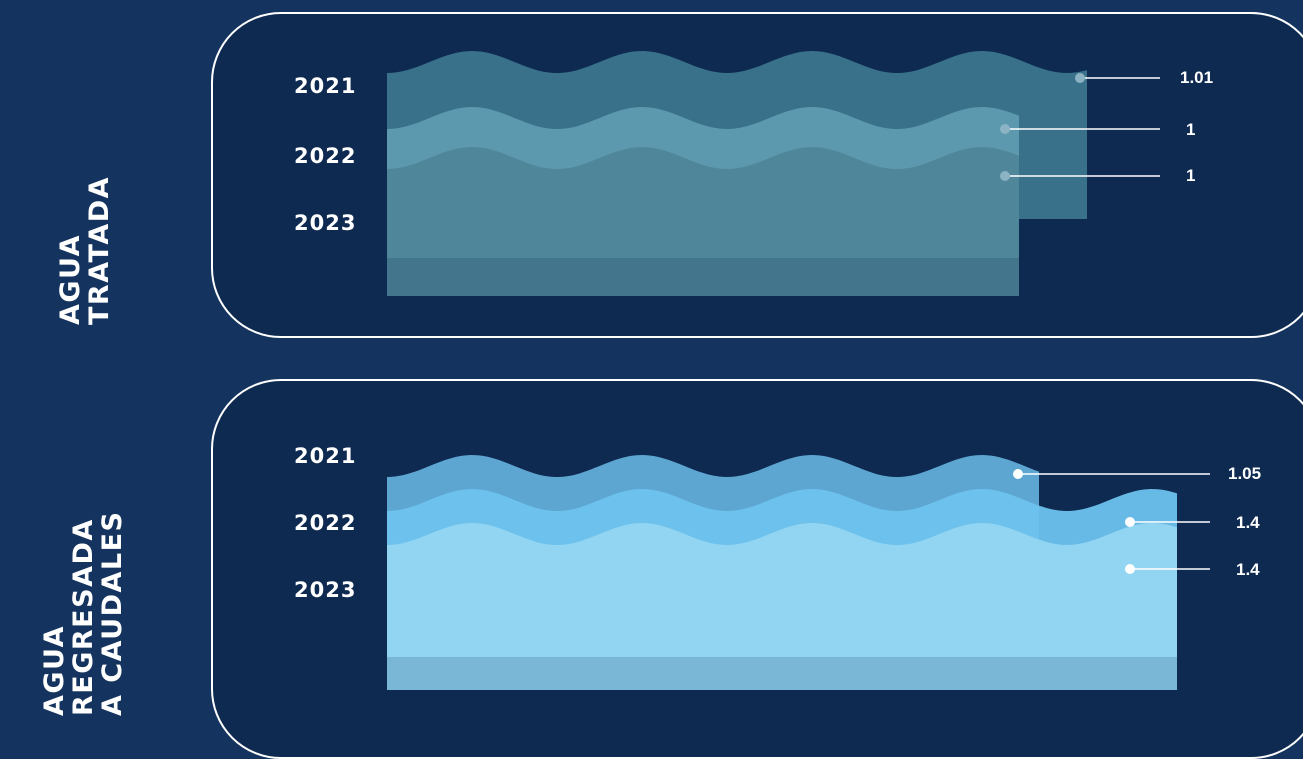  What do you see at coordinates (1245, 473) in the screenshot?
I see `data-label: 1.05` at bounding box center [1245, 473].